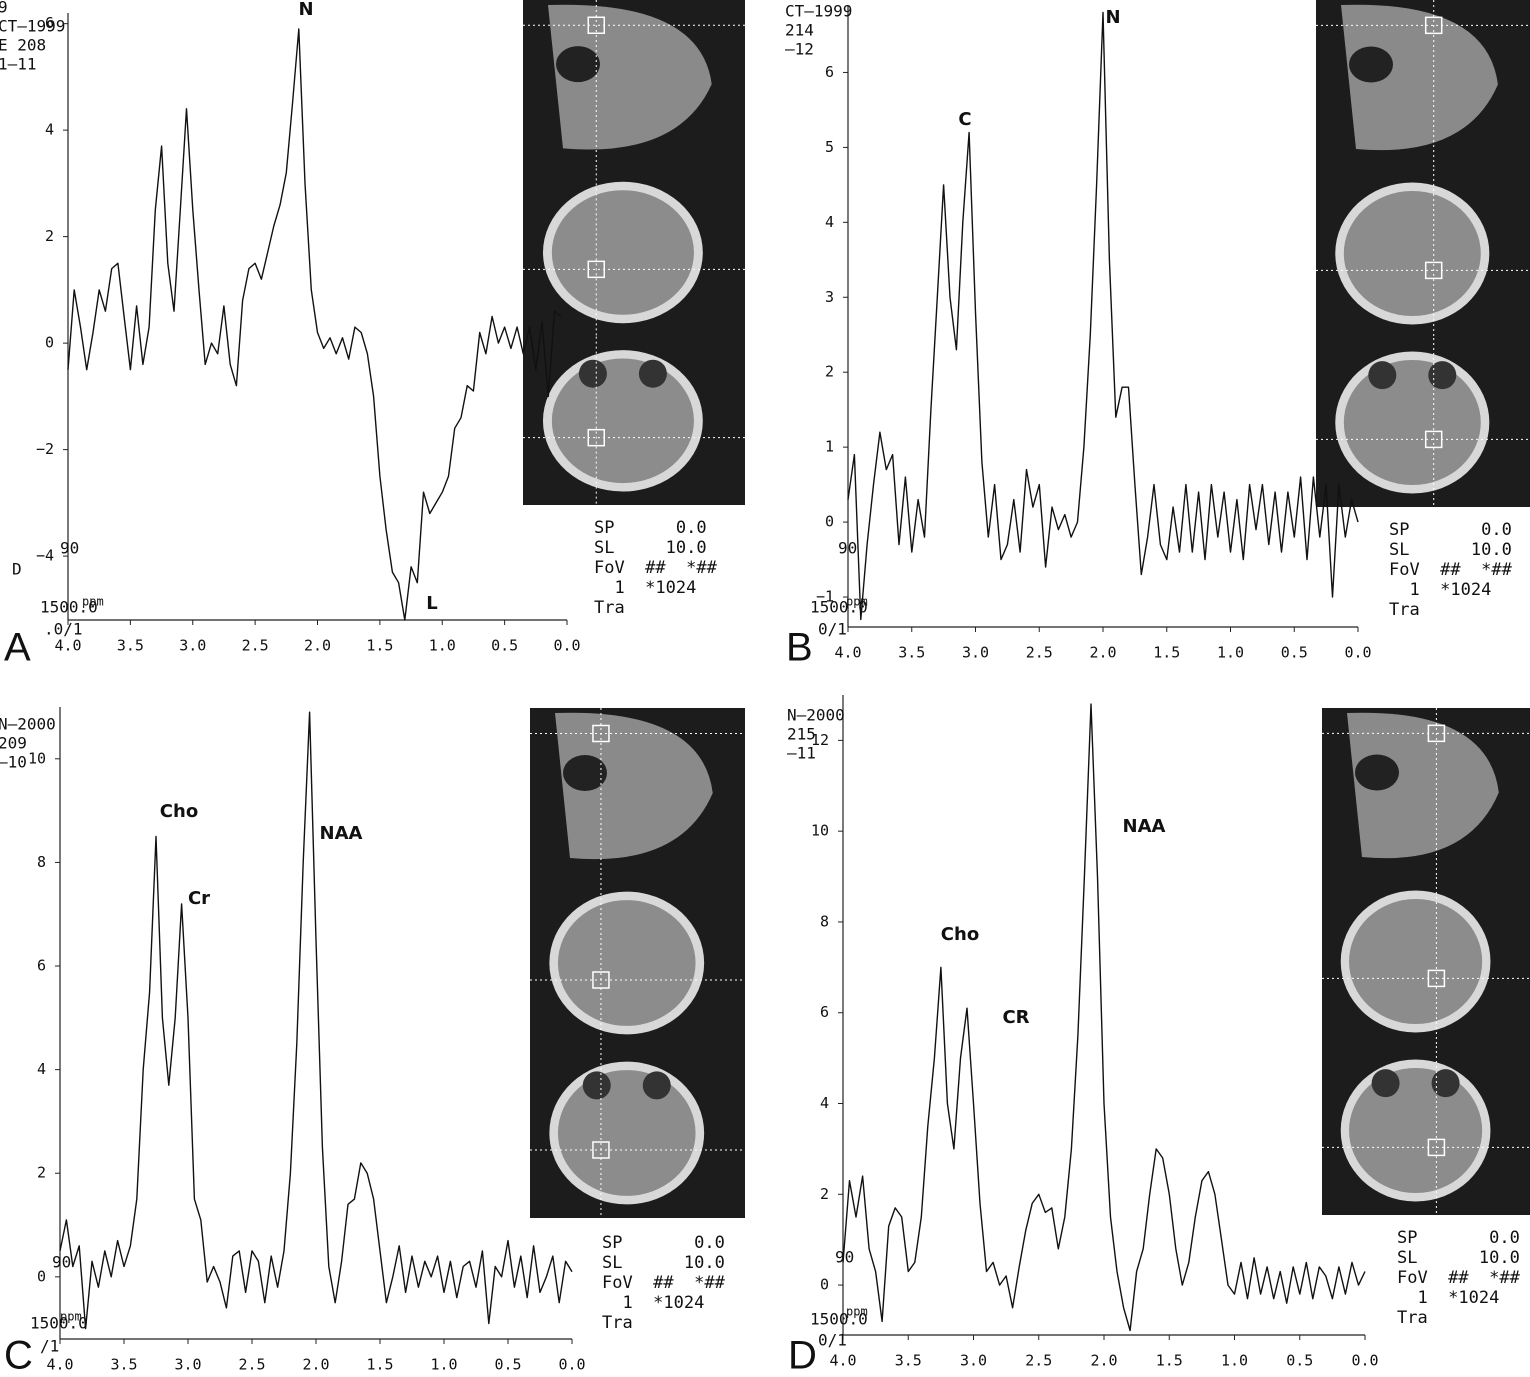 This screenshot has width=1530, height=1377. Describe the element at coordinates (964, 119) in the screenshot. I see `peak-annotation: C` at that location.